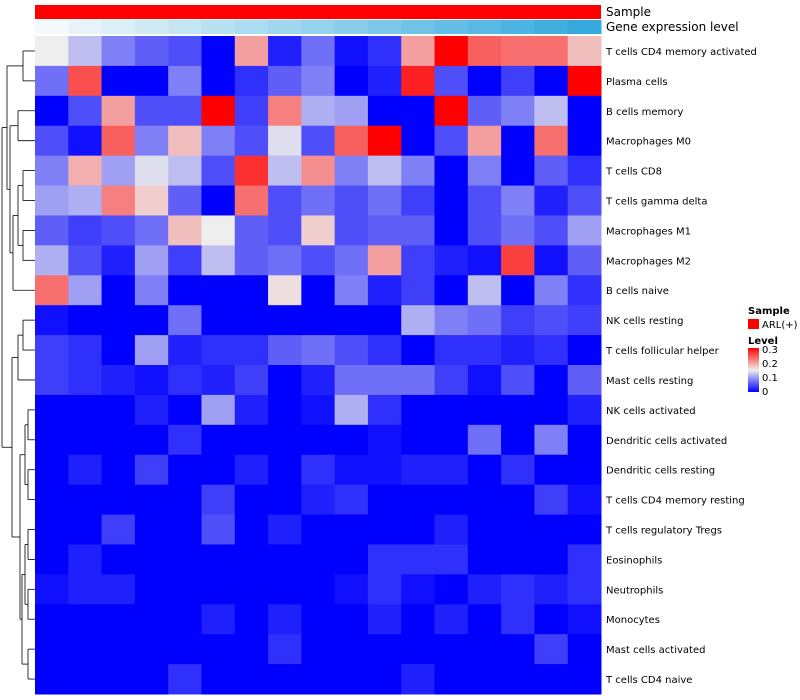  What do you see at coordinates (770, 378) in the screenshot?
I see `level-tick-label: 0.1` at bounding box center [770, 378].